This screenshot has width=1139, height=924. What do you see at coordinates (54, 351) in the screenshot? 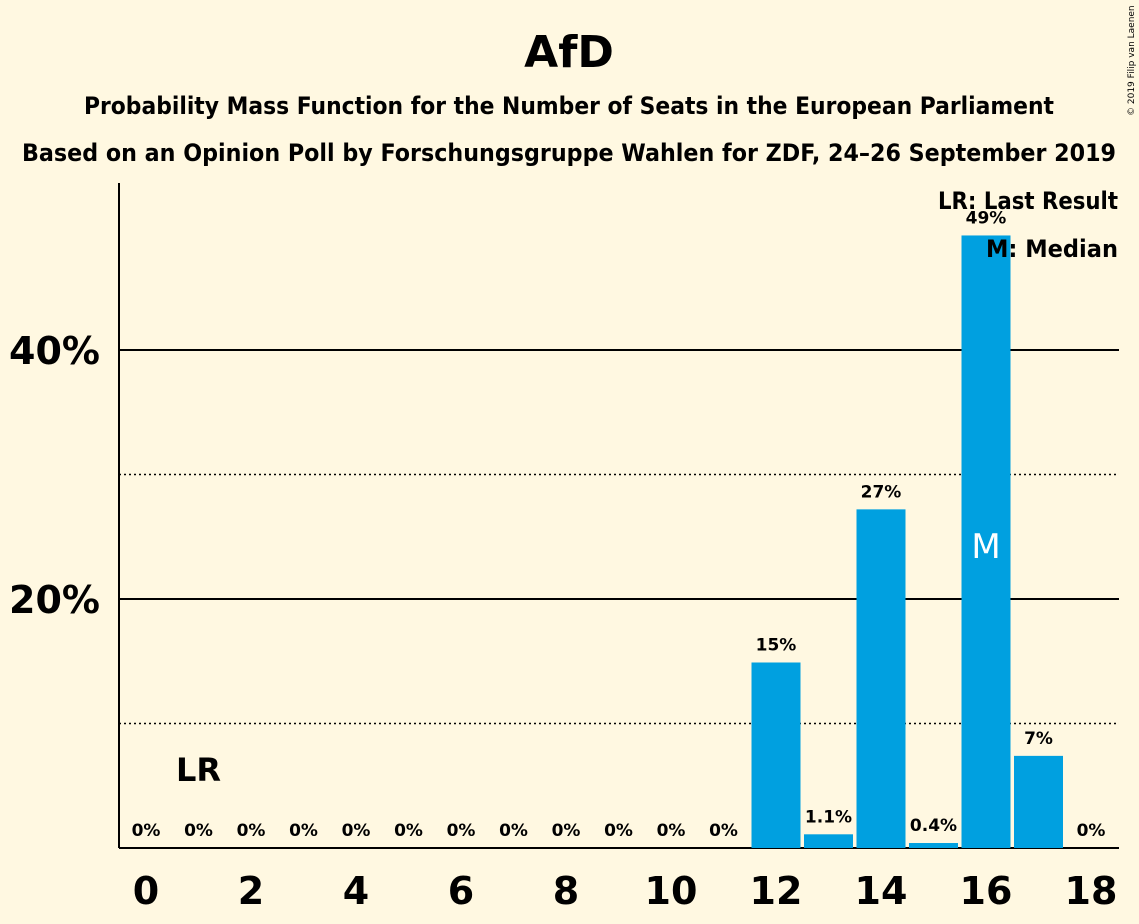
I see `y-tick-label: 40%` at bounding box center [54, 351].